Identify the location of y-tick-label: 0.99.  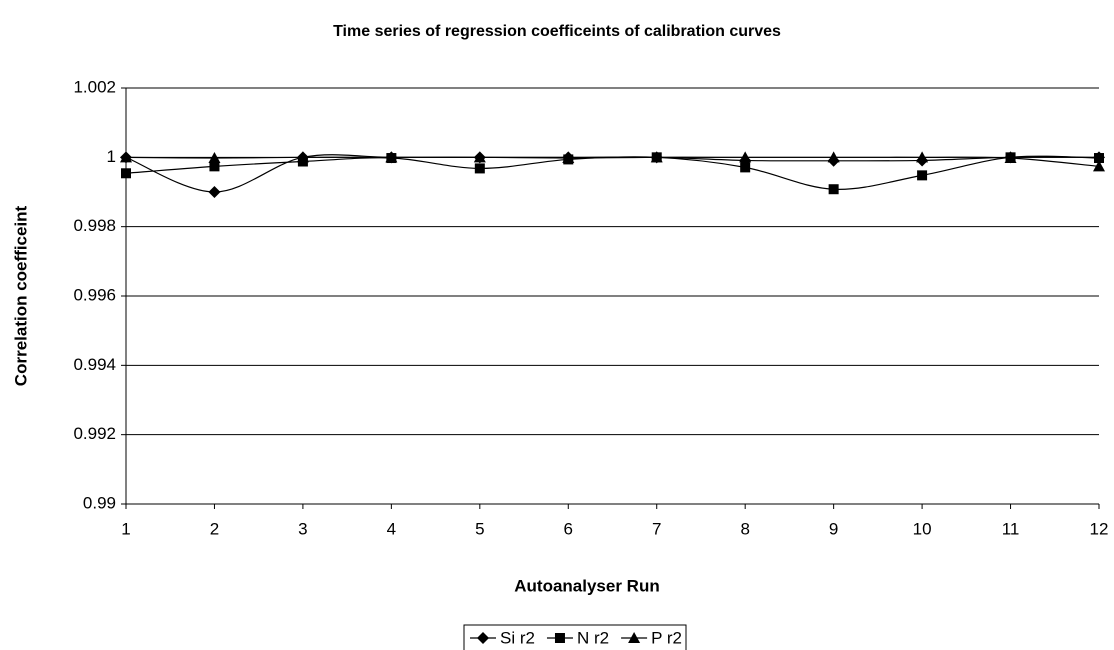
(99, 502).